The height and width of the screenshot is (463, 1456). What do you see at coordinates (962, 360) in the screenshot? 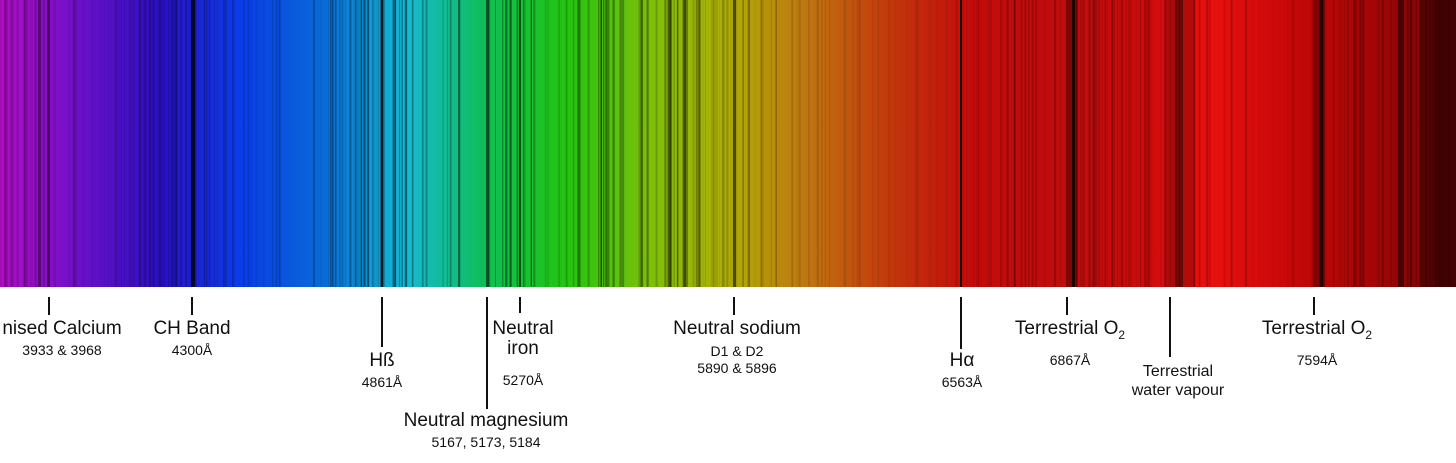
I see `h-alpha-name: Hα` at bounding box center [962, 360].